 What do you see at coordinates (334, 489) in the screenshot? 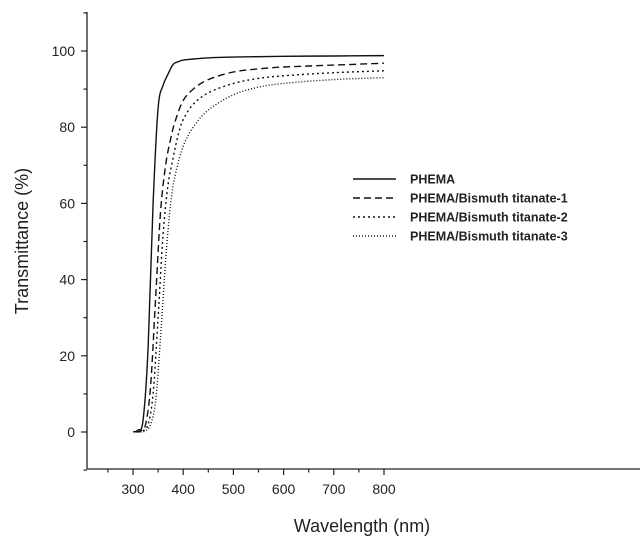
I see `x-tick-label: 700` at bounding box center [334, 489].